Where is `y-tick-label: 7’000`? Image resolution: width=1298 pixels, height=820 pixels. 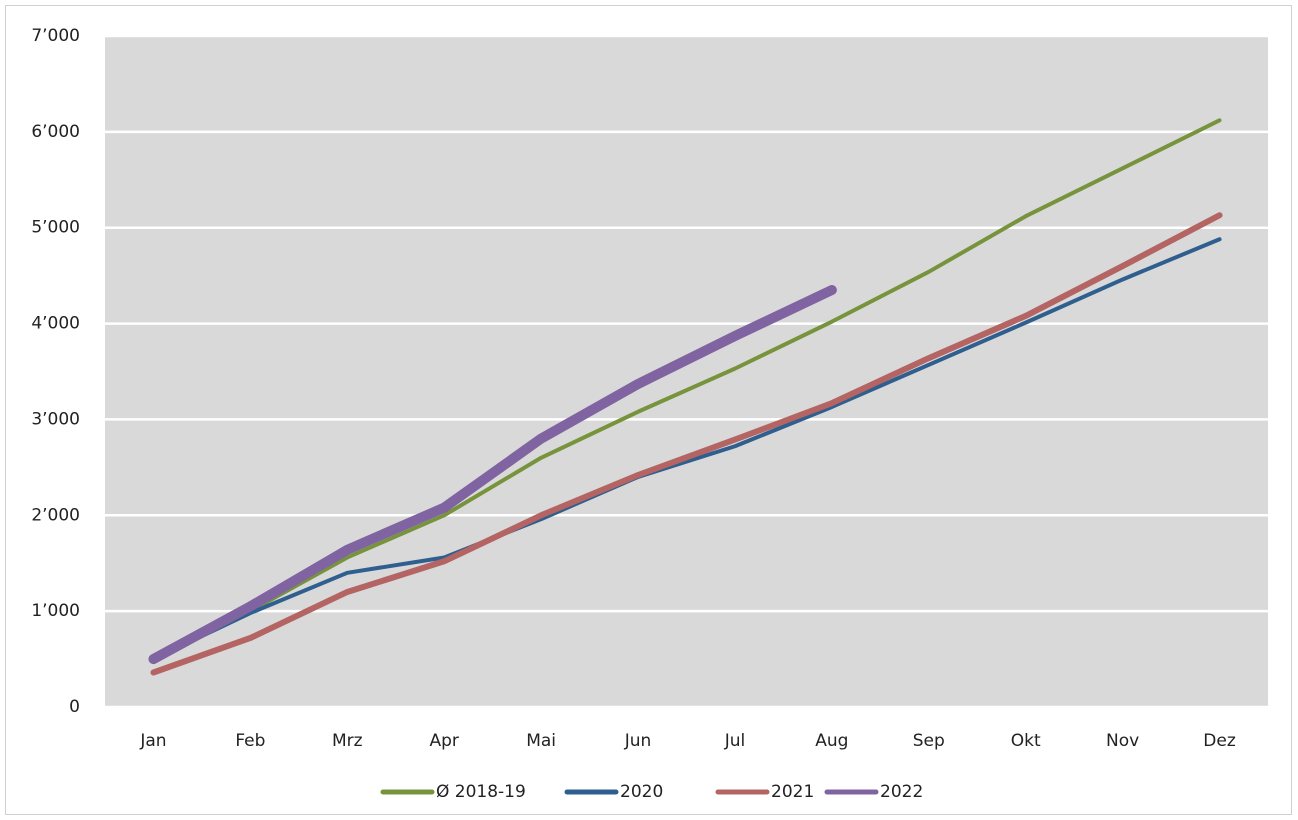
y-tick-label: 7’000 is located at coordinates (55, 36).